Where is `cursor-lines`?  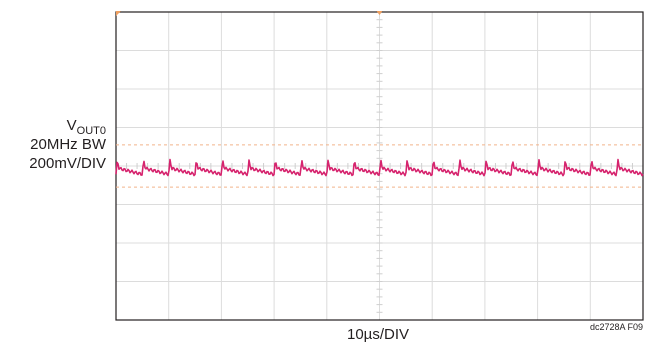
cursor-lines is located at coordinates (379, 166).